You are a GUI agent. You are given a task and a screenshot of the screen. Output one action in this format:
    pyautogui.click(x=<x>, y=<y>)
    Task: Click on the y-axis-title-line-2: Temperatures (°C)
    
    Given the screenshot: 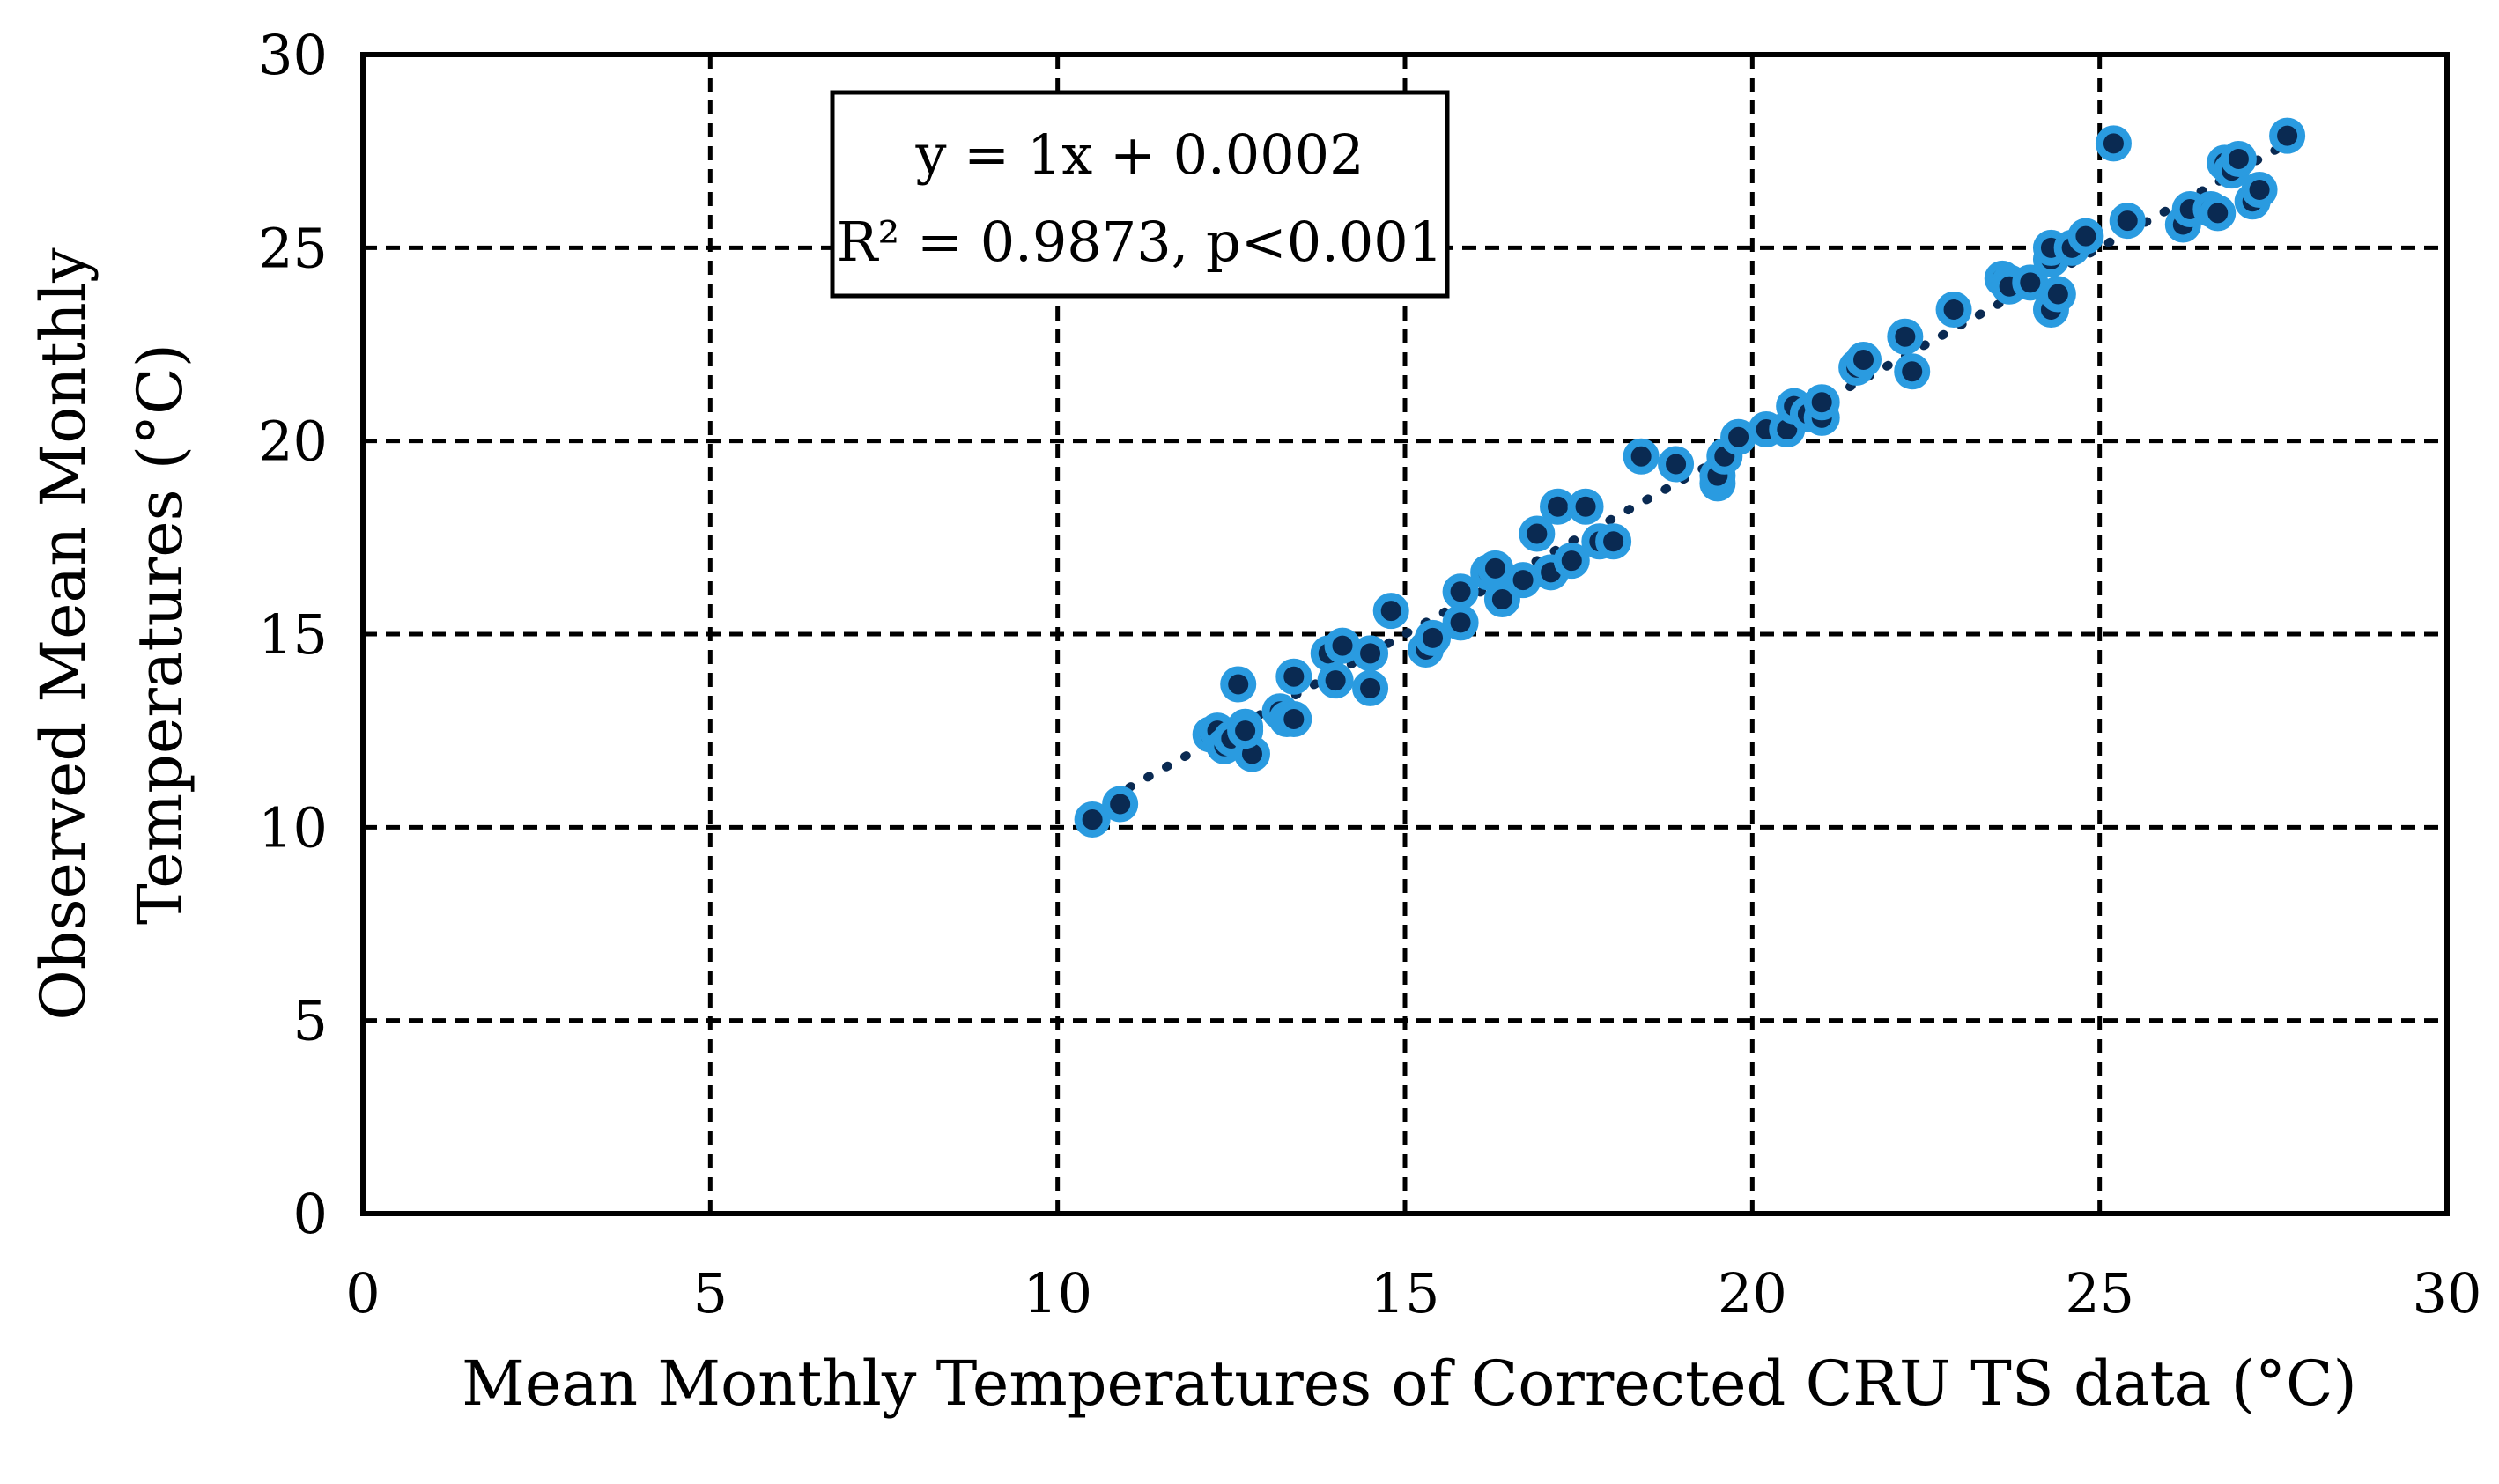 What is the action you would take?
    pyautogui.click(x=160, y=634)
    